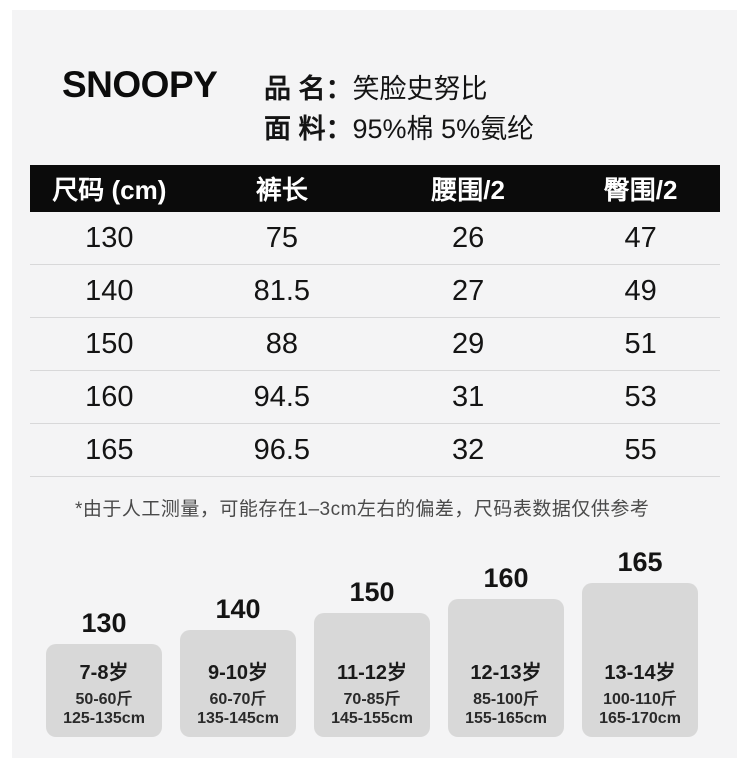  What do you see at coordinates (506, 699) in the screenshot?
I see `bar-weight-range: 85-100斤` at bounding box center [506, 699].